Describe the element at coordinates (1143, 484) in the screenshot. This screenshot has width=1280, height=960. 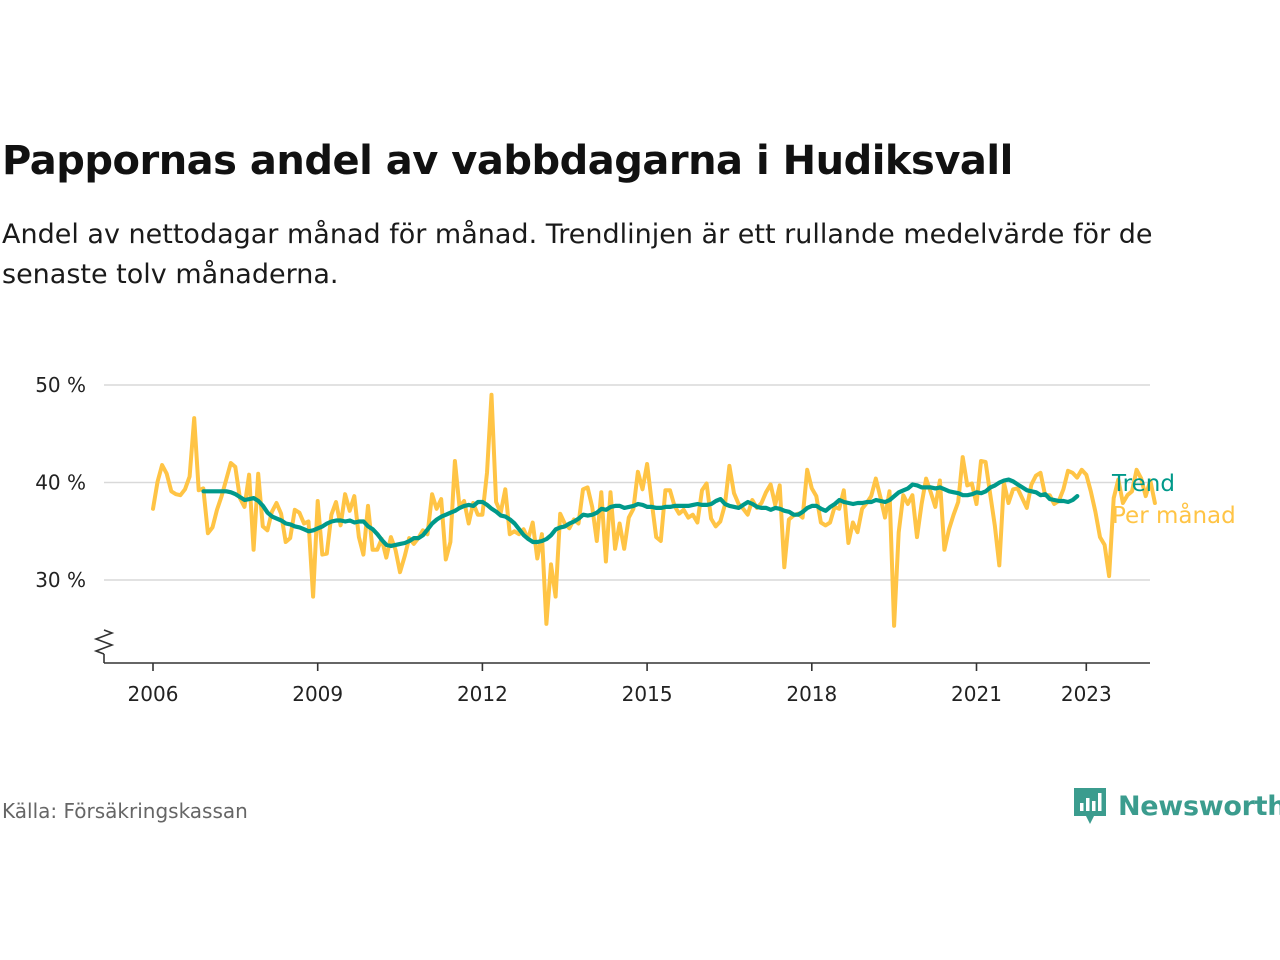
I see `legend-label-trend: Trend` at that location.